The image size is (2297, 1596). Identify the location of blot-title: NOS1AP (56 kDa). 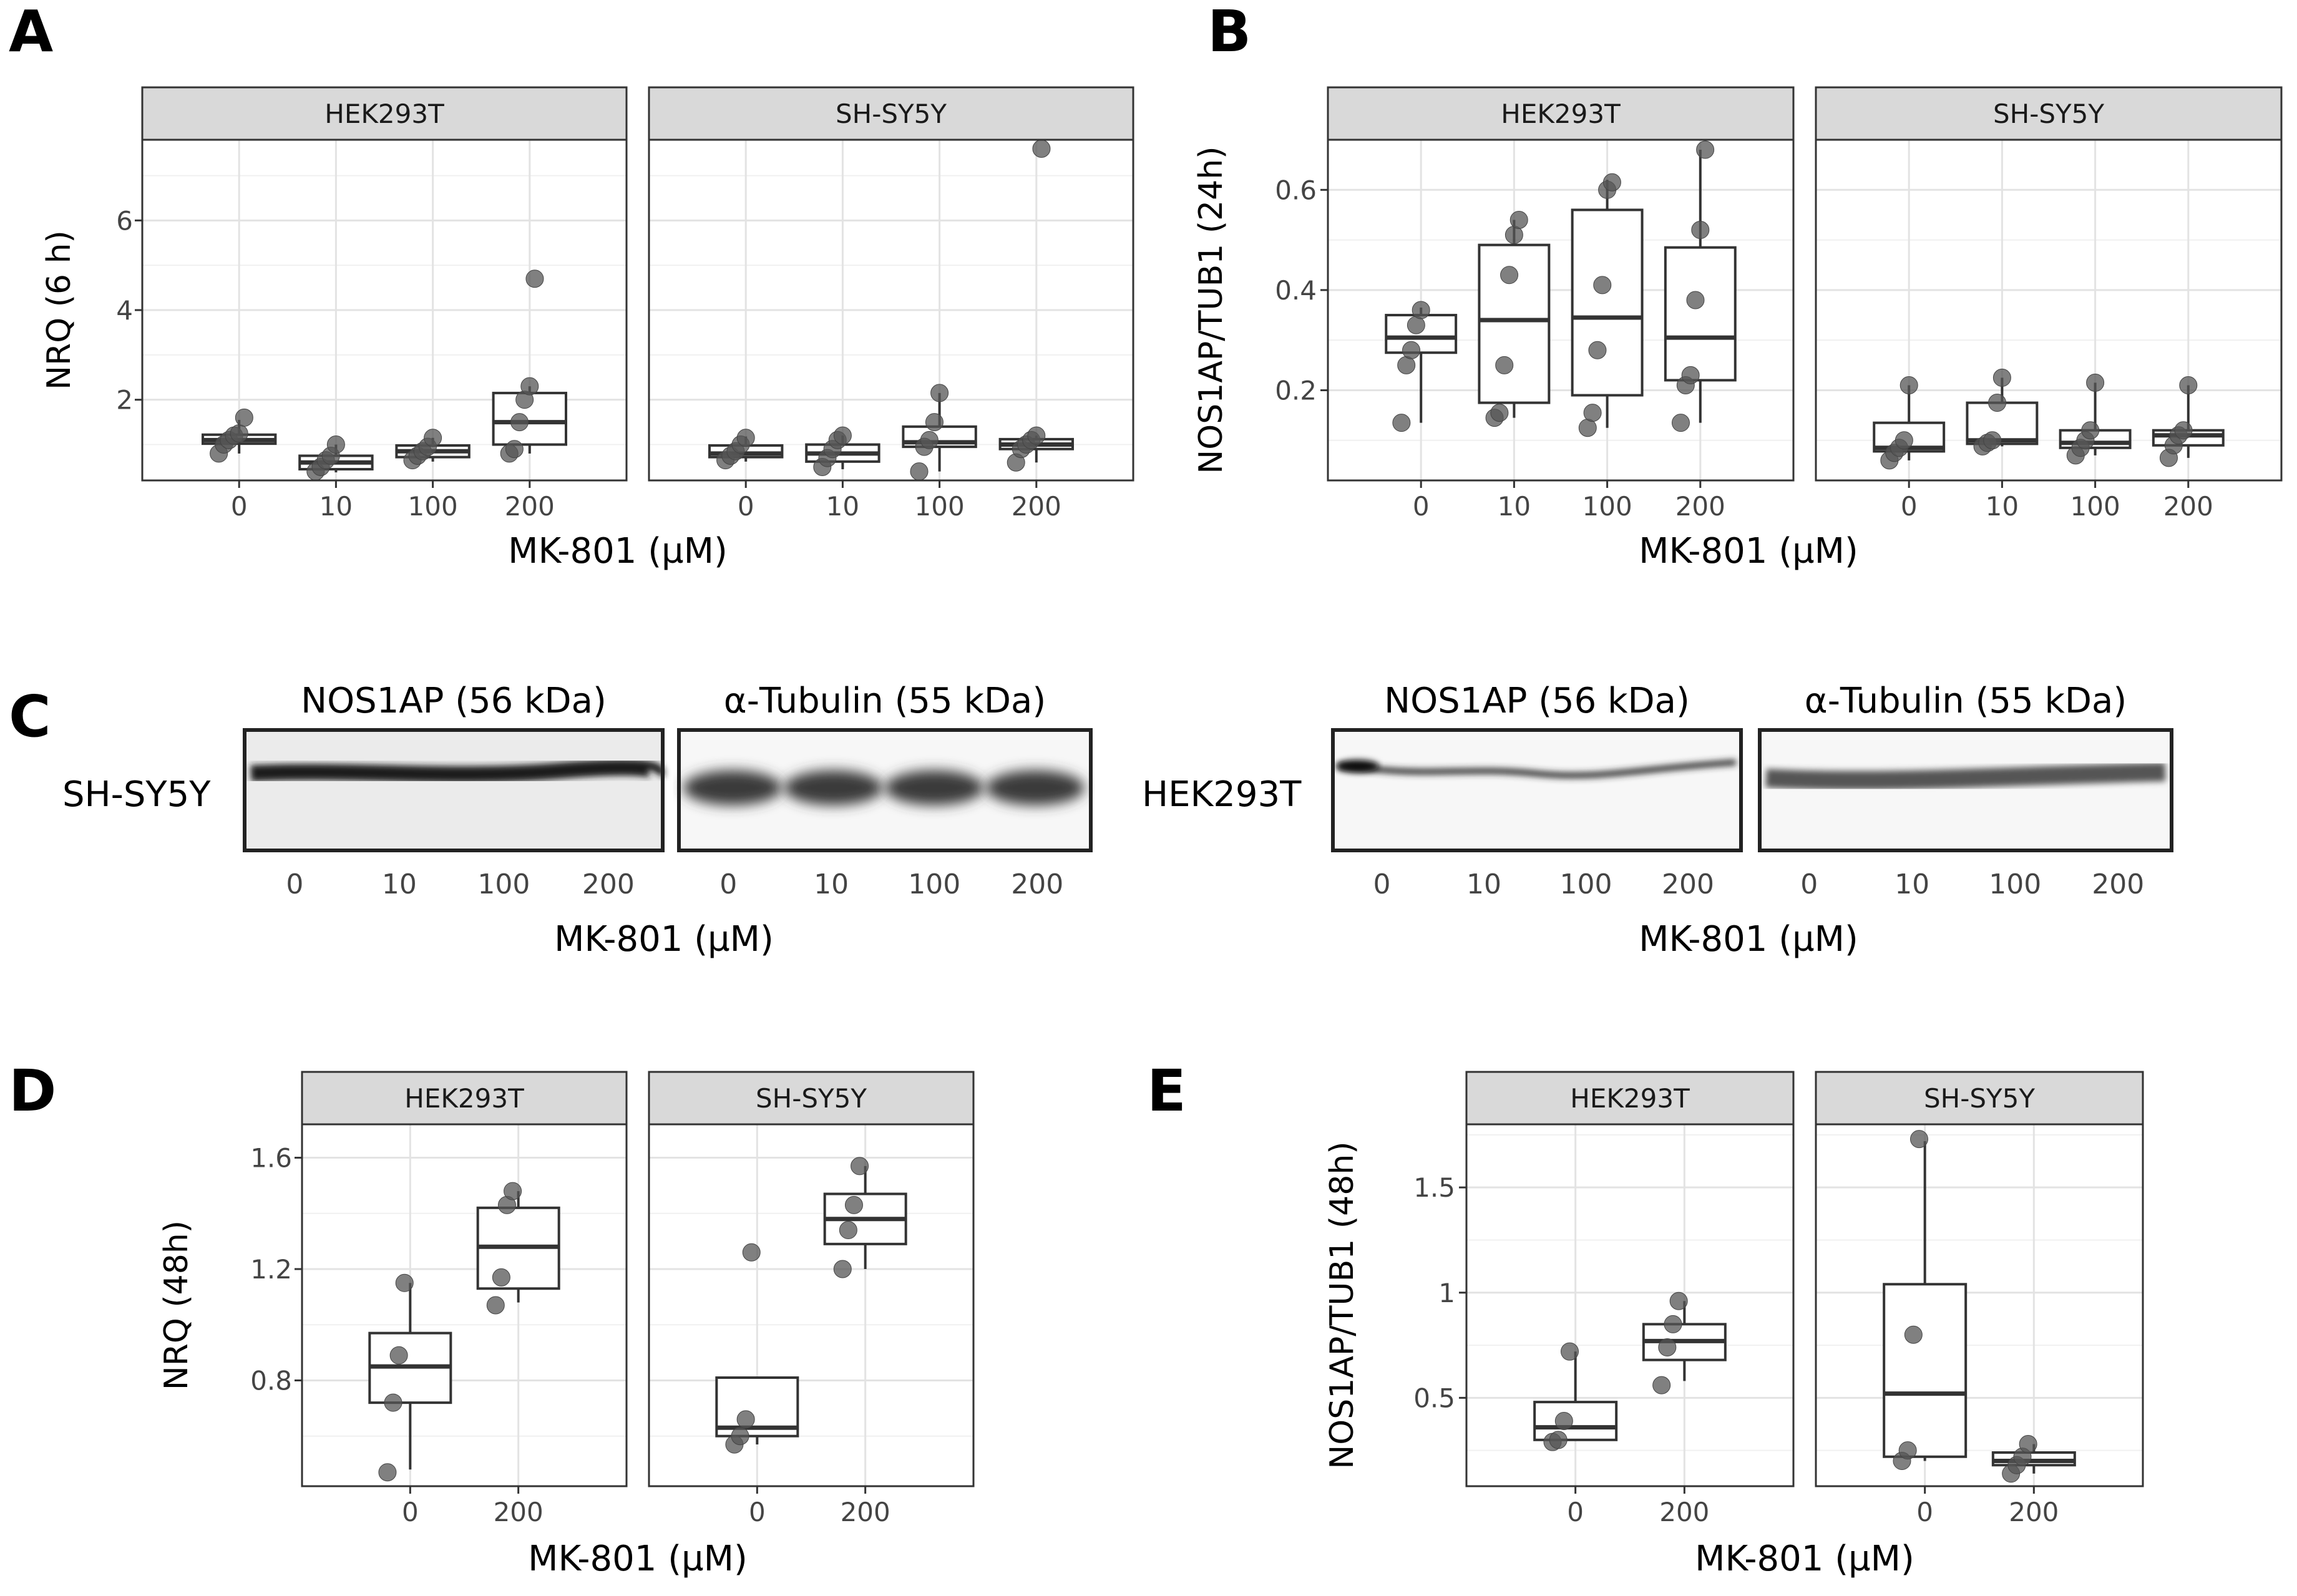
(454, 701).